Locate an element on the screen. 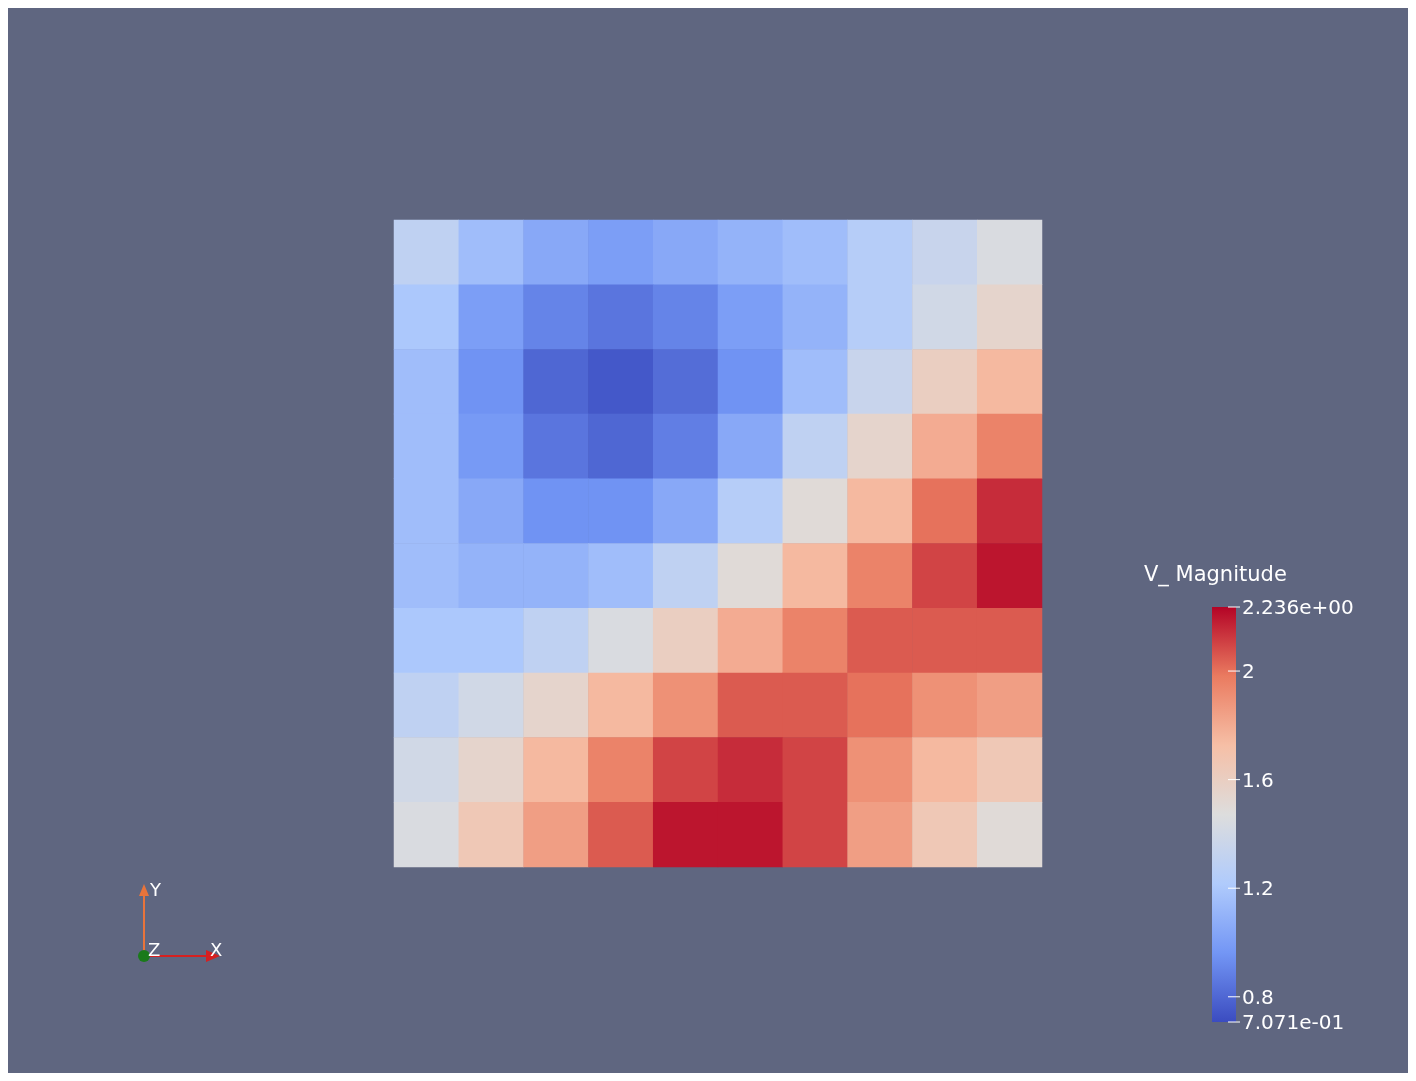 This screenshot has height=1081, width=1416. color-bar-label: 0.8 is located at coordinates (1258, 996).